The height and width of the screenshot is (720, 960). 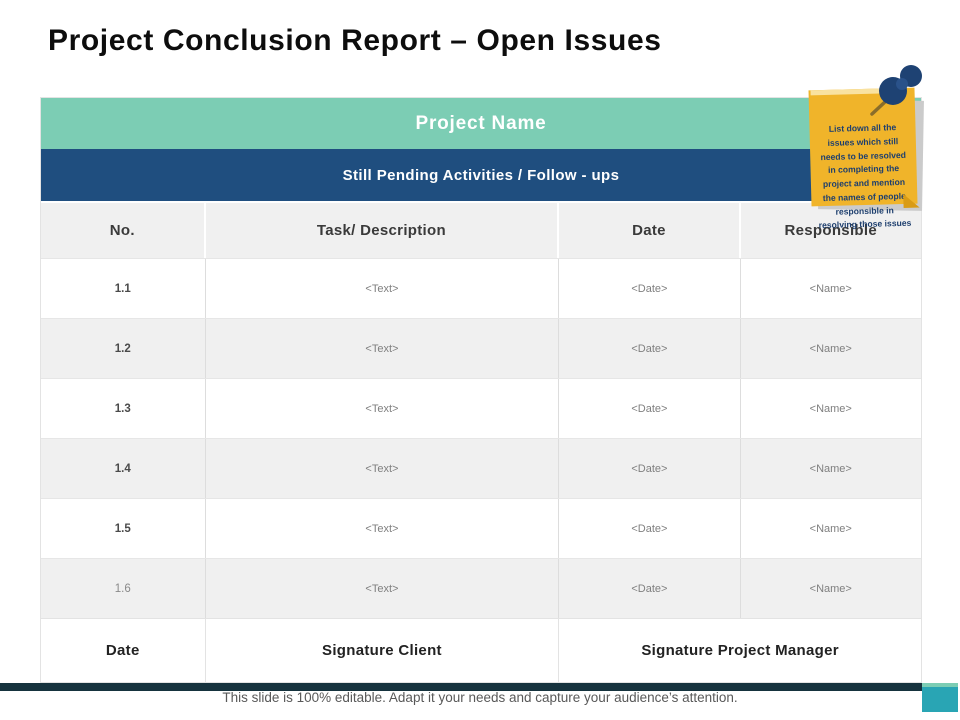 I want to click on column-header-no: No., so click(x=123, y=230).